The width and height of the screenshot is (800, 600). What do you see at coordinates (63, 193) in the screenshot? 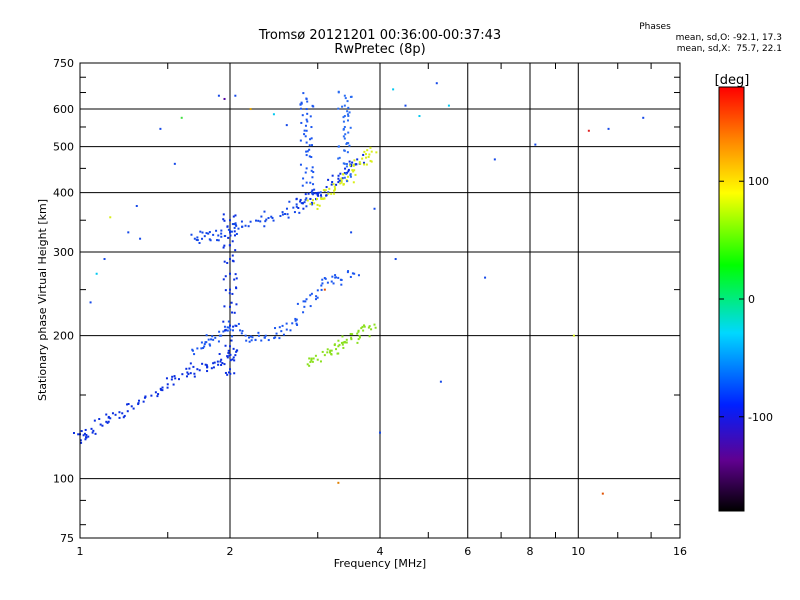
I see `y-tick-label: 400` at bounding box center [63, 193].